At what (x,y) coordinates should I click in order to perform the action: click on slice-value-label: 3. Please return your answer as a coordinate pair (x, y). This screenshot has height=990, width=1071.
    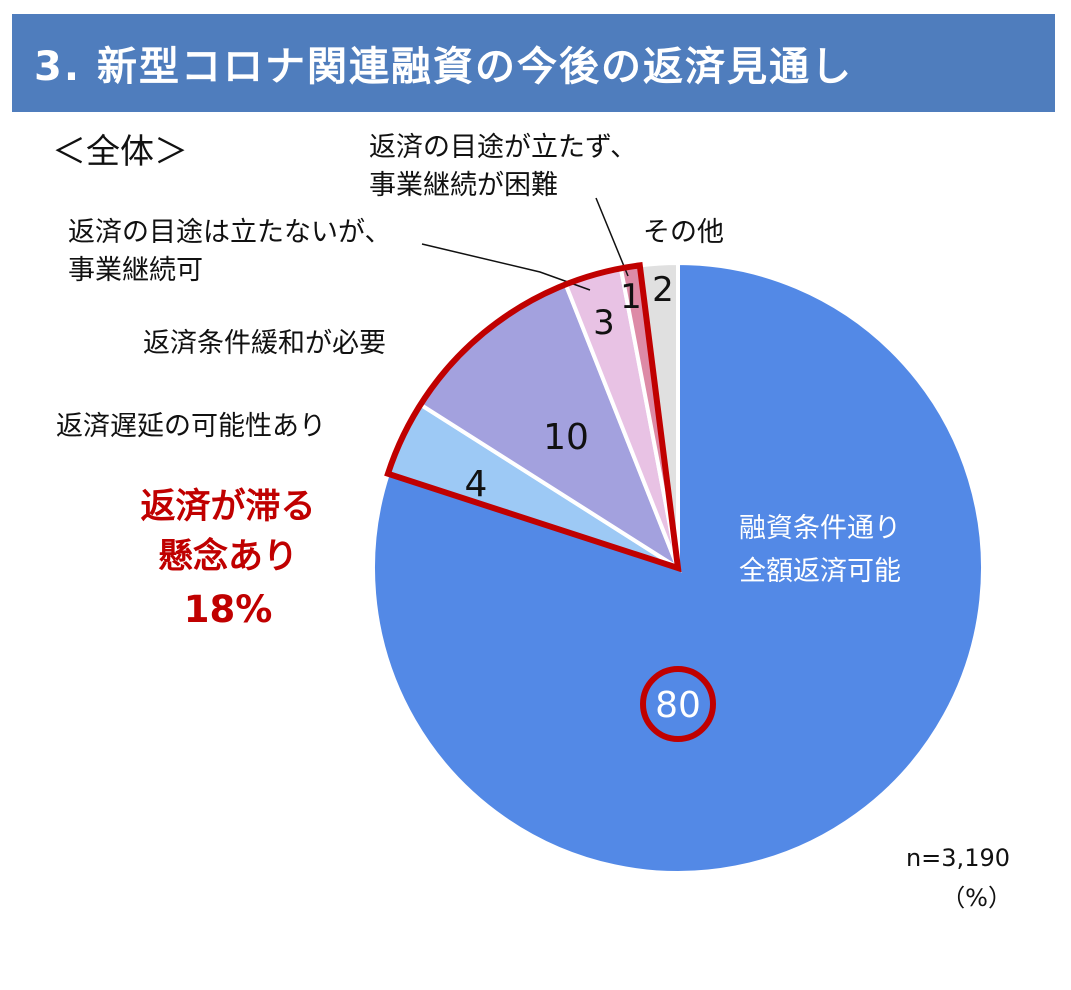
    Looking at the image, I should click on (604, 323).